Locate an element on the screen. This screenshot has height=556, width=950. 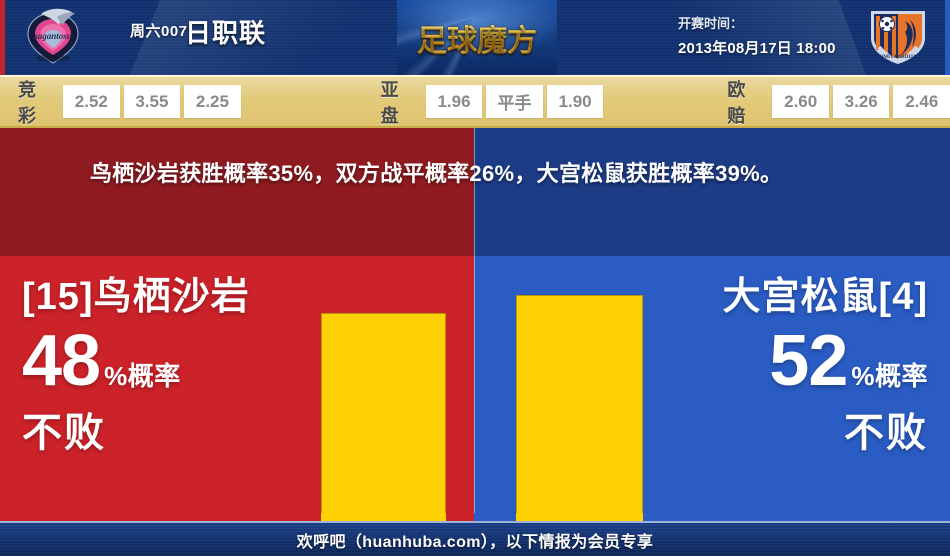
odds-cell-home: 2.60 is located at coordinates (800, 101).